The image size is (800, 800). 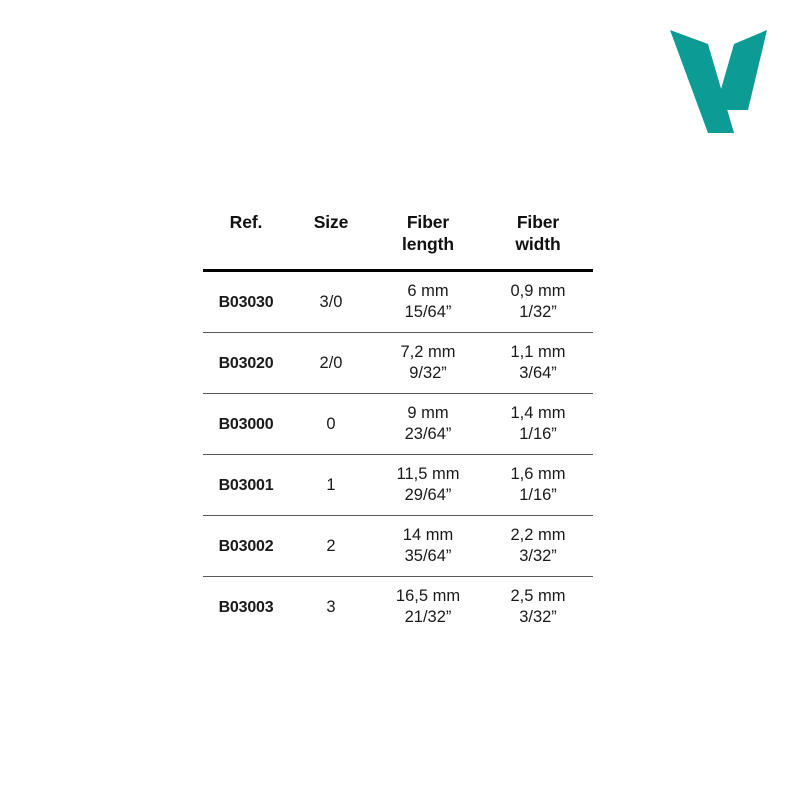 What do you see at coordinates (428, 413) in the screenshot?
I see `fiber-length-mm: 9 mm` at bounding box center [428, 413].